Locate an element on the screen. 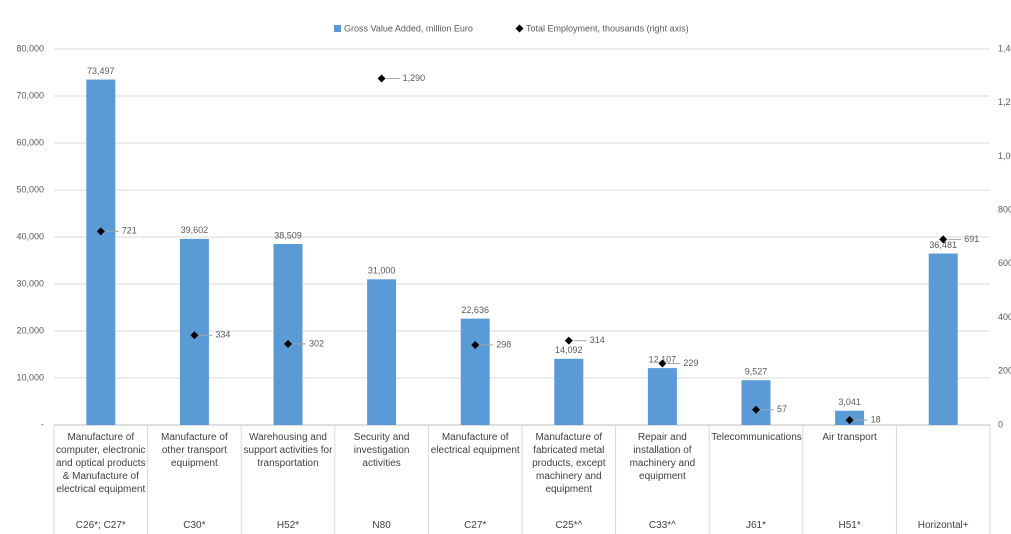 This screenshot has width=1011, height=534. employment-value-label: 691 is located at coordinates (971, 239).